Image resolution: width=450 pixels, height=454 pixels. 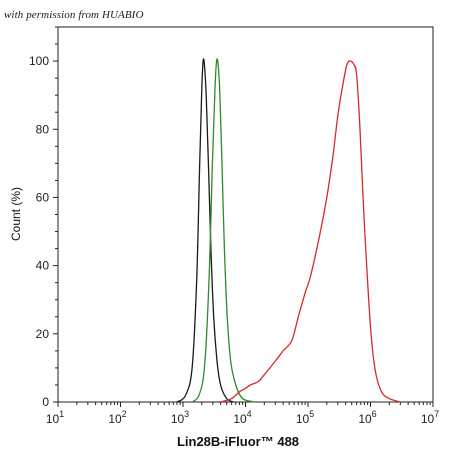 I want to click on y-tick-label: 20, so click(x=43, y=334).